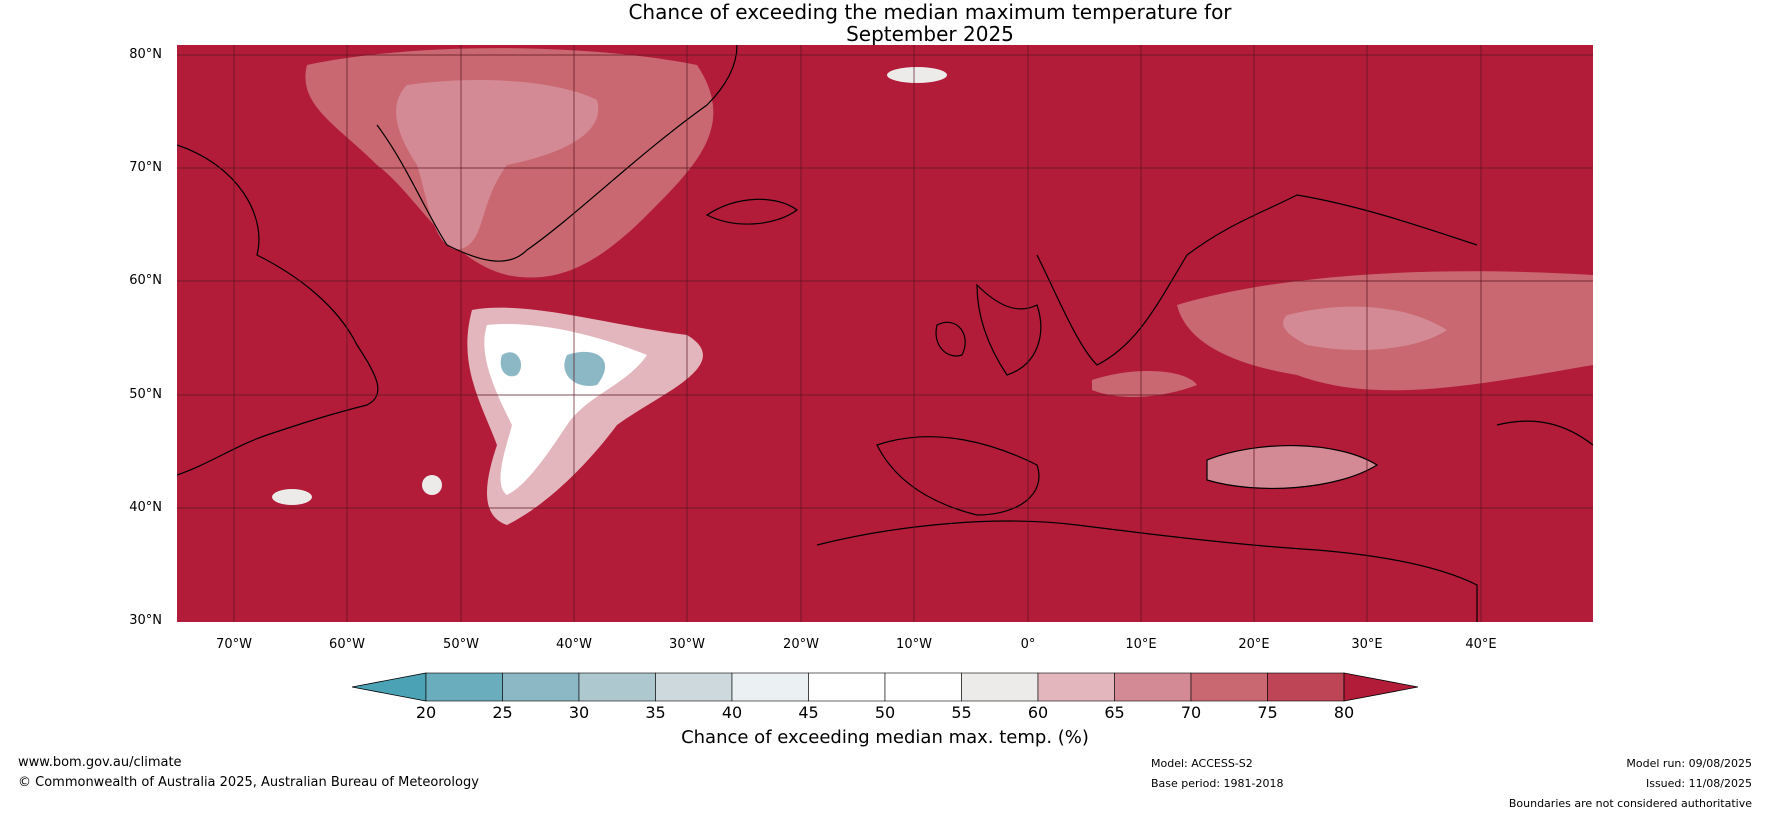 The image size is (1770, 816). I want to click on lon-label-30e: 30°E, so click(1367, 644).